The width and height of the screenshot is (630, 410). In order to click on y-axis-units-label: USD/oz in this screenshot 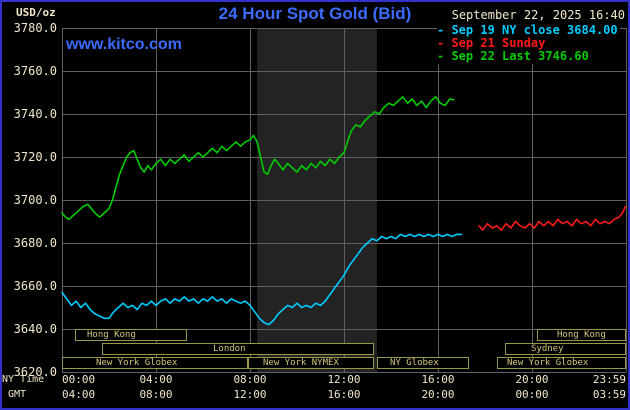, I will do `click(36, 12)`.